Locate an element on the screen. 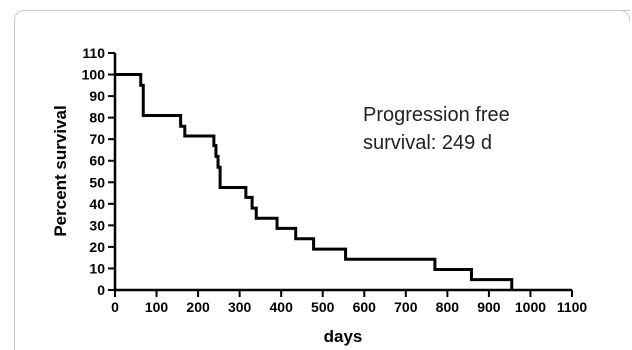  x-tick-label: 300 is located at coordinates (240, 307).